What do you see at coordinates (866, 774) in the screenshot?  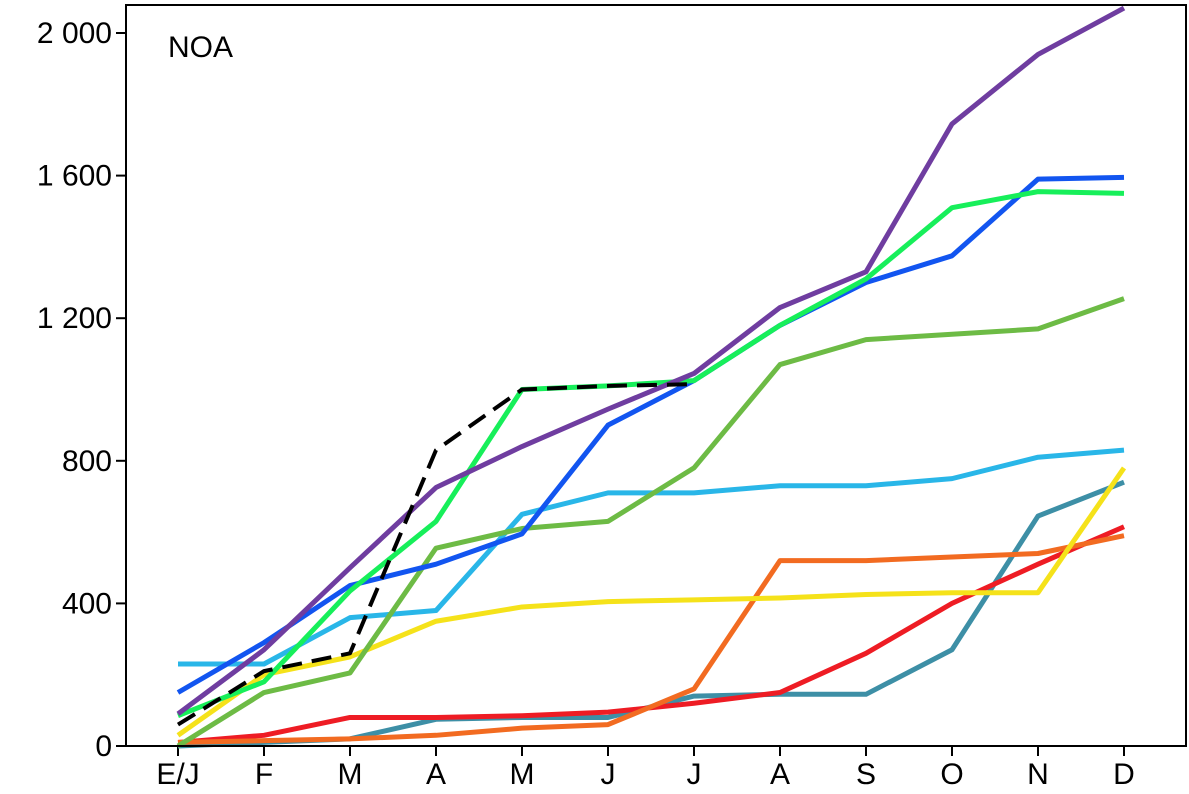 I see `x-tick-label: S` at bounding box center [866, 774].